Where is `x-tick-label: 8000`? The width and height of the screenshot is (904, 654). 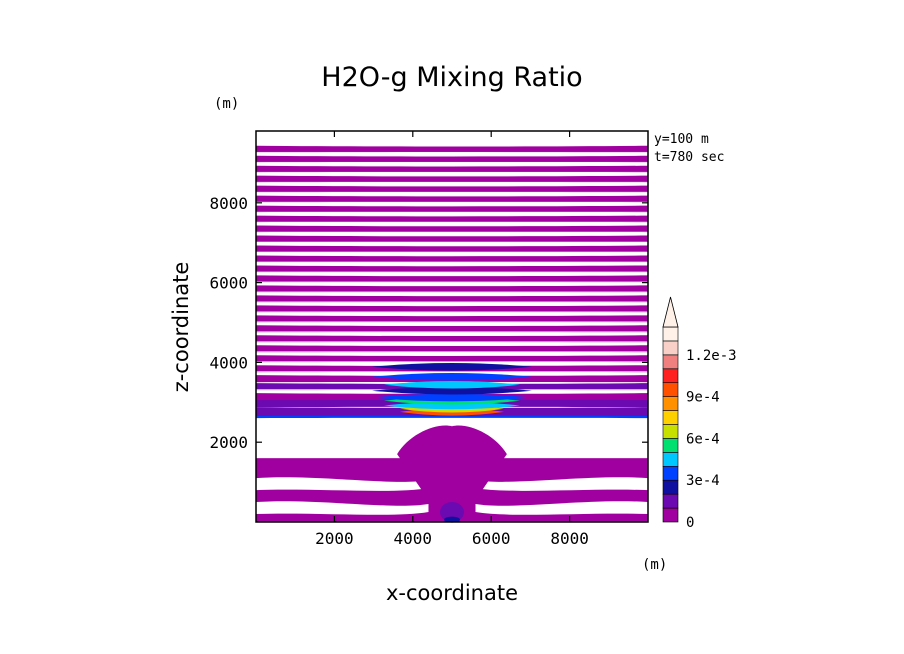 x-tick-label: 8000 is located at coordinates (569, 538).